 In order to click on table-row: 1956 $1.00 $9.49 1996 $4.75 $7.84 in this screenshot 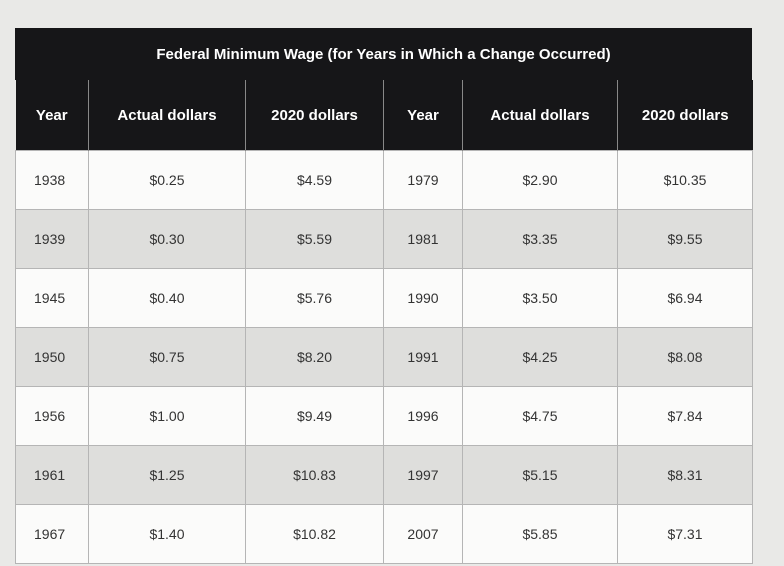, I will do `click(384, 416)`.